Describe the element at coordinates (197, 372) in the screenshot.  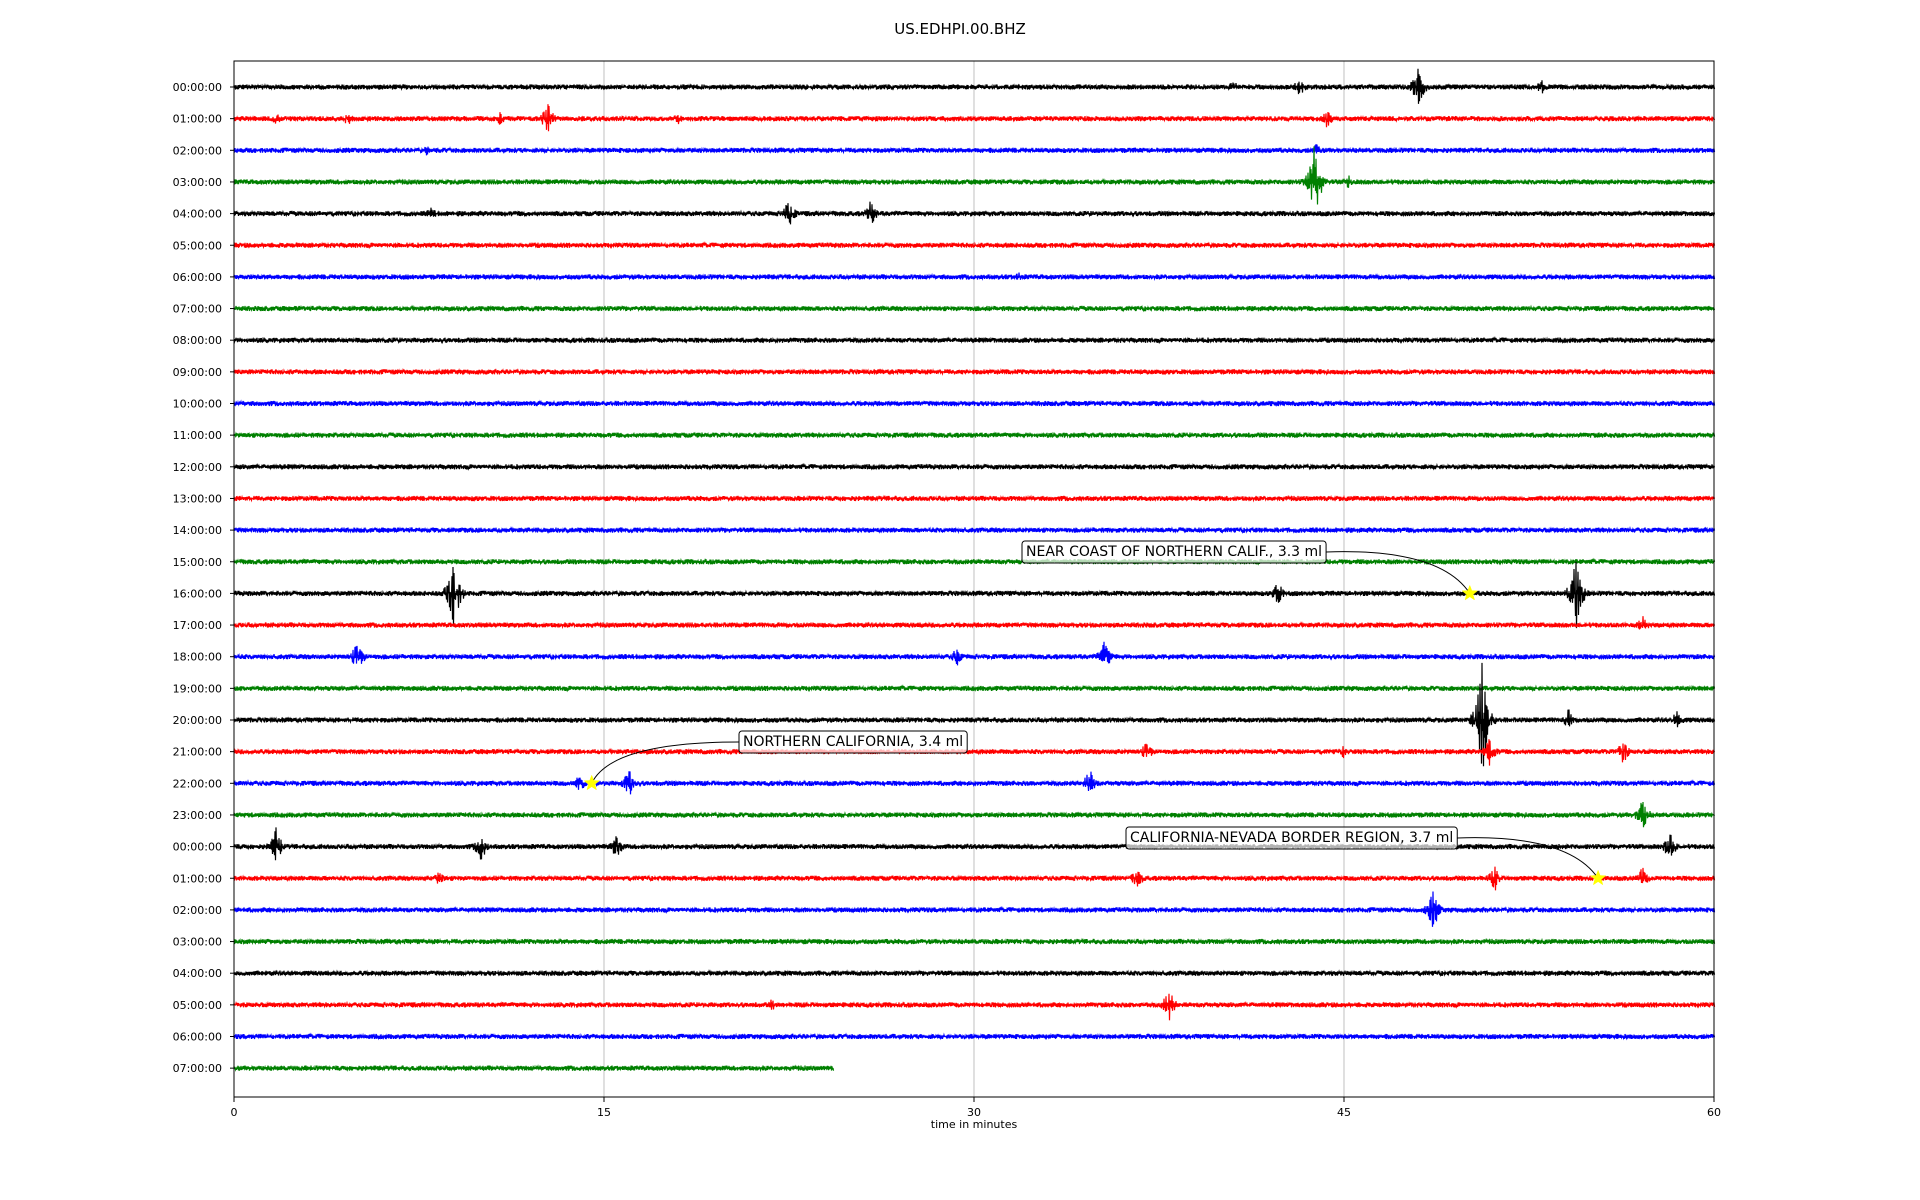
I see `row-label: 09:00:00` at that location.